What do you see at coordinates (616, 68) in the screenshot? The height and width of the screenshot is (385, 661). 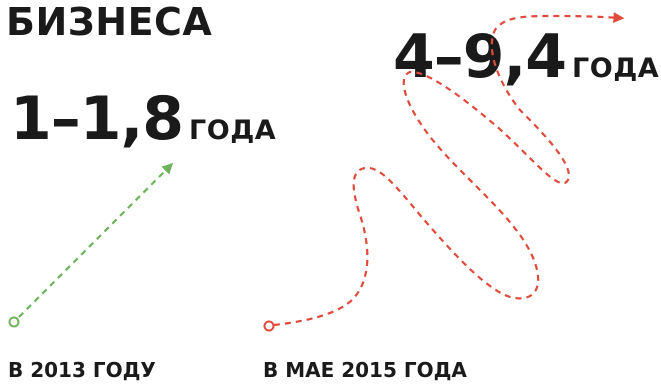 I see `value-right-unit: ГОДА` at bounding box center [616, 68].